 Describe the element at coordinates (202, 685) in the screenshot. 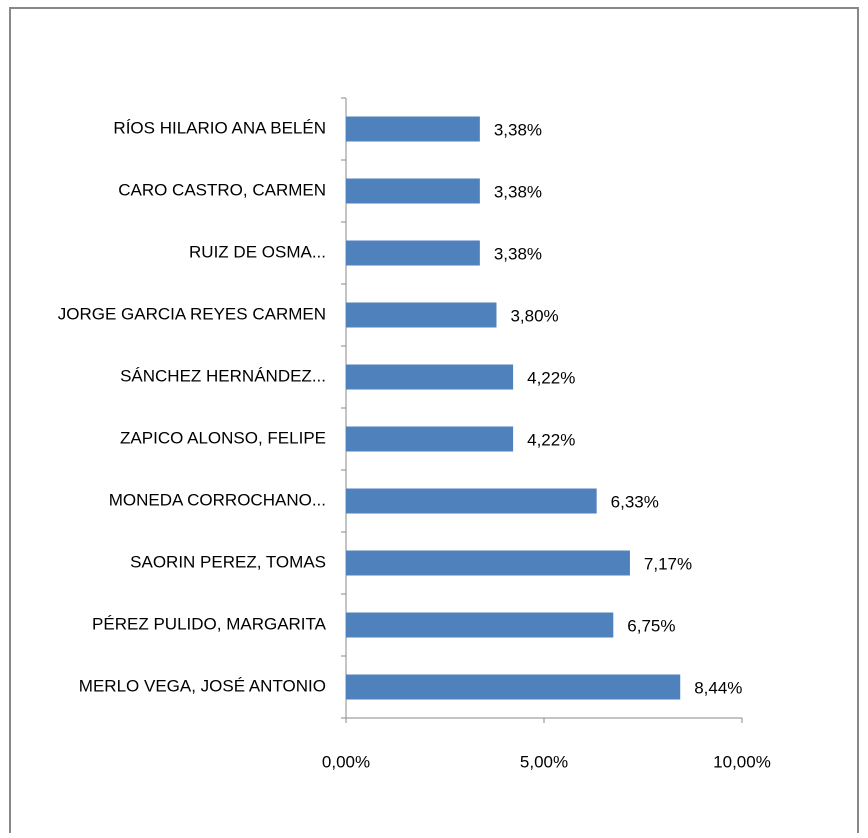

I see `y-tick-label: MERLO VEGA, JOSÉ ANTONIO` at that location.